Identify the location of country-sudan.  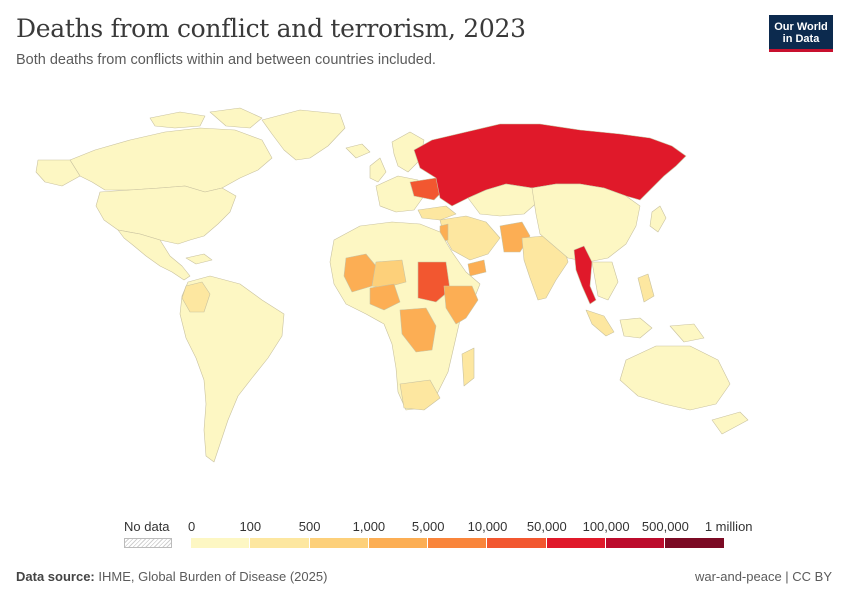
(434, 282).